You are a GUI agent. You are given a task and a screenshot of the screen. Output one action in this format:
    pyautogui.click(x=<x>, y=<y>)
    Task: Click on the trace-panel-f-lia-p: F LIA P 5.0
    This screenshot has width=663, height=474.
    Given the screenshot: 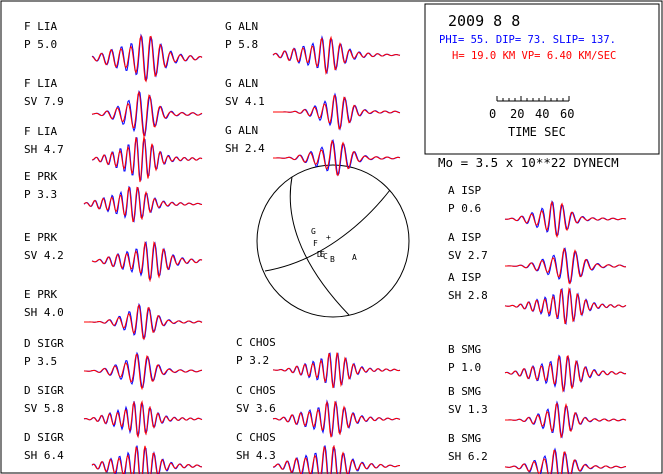 What is the action you would take?
    pyautogui.click(x=113, y=51)
    